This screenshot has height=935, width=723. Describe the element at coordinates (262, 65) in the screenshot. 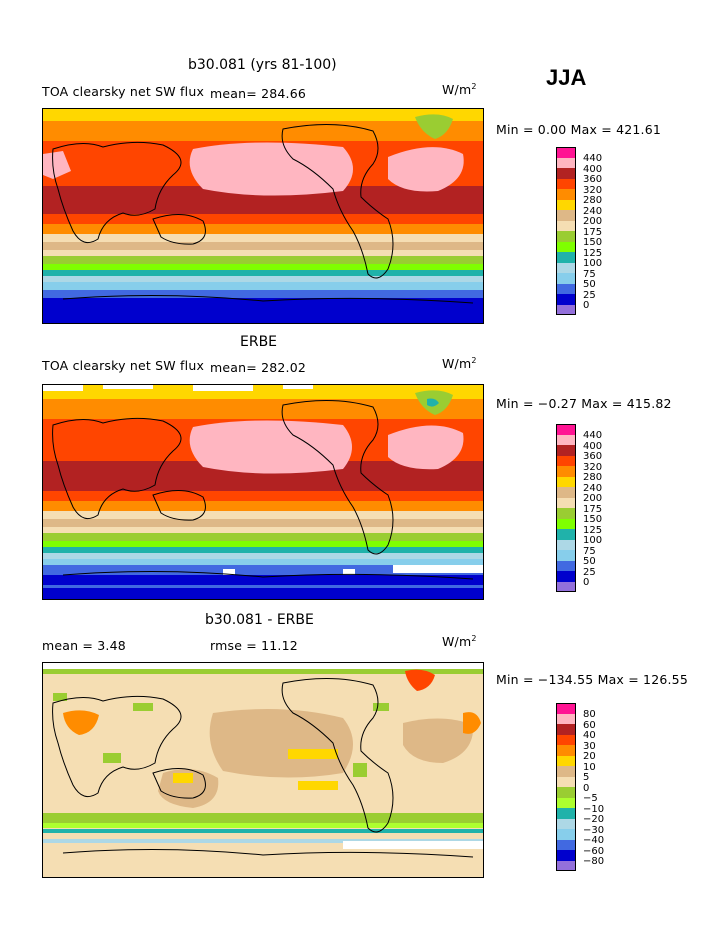

I see `panel1-title: b30.081 (yrs 81-100)` at that location.